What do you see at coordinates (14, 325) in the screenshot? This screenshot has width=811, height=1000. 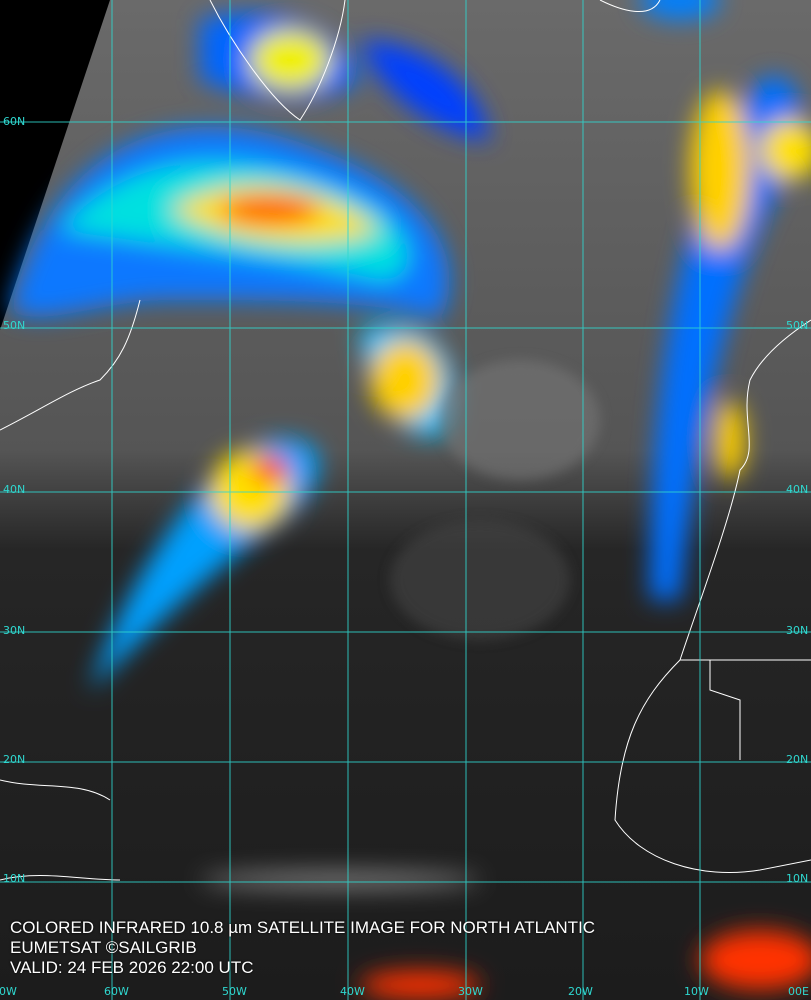 I see `lat-label-left: 50N` at bounding box center [14, 325].